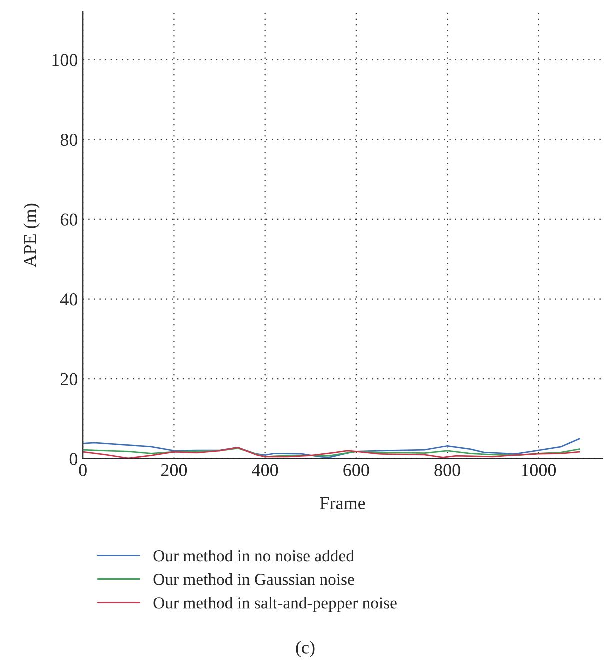 The width and height of the screenshot is (611, 667). I want to click on text: (c), so click(305, 649).